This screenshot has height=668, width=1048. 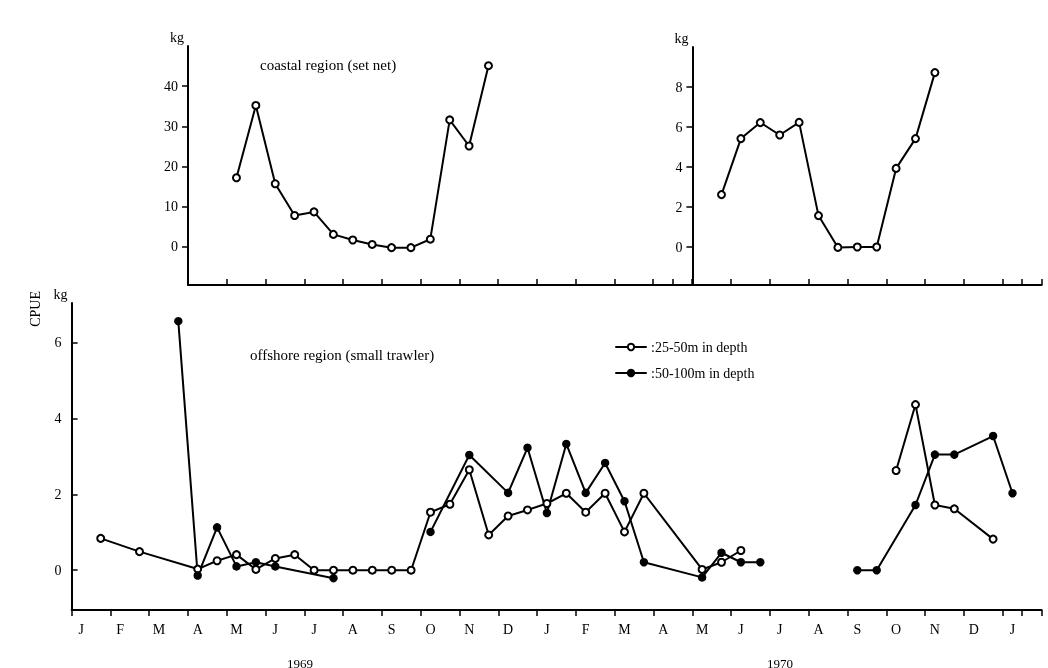 I want to click on x-tick-label: O, so click(x=430, y=629).